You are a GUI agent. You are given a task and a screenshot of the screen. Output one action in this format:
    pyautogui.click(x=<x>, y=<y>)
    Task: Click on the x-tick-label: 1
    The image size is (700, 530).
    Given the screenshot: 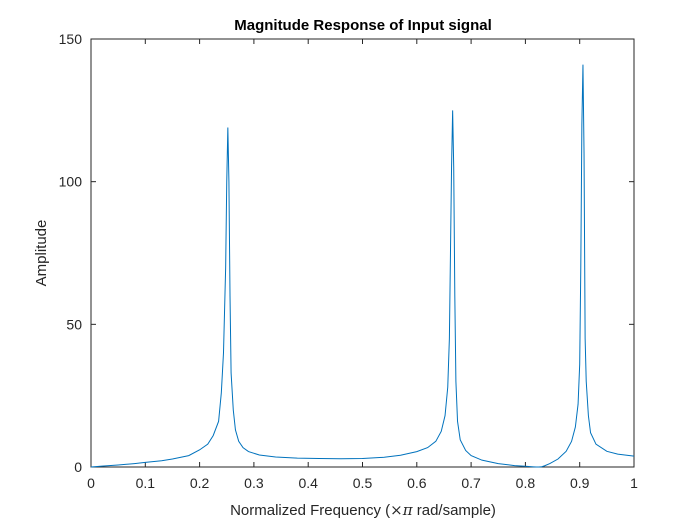 What is the action you would take?
    pyautogui.click(x=634, y=483)
    